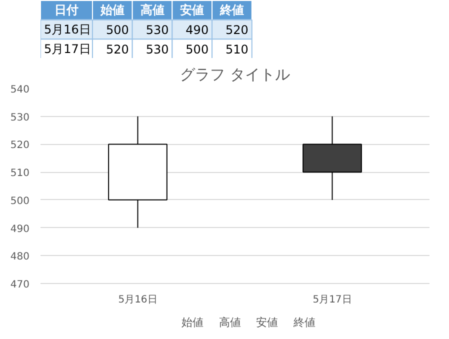  What do you see at coordinates (20, 174) in the screenshot?
I see `y-tick-label: 510` at bounding box center [20, 174].